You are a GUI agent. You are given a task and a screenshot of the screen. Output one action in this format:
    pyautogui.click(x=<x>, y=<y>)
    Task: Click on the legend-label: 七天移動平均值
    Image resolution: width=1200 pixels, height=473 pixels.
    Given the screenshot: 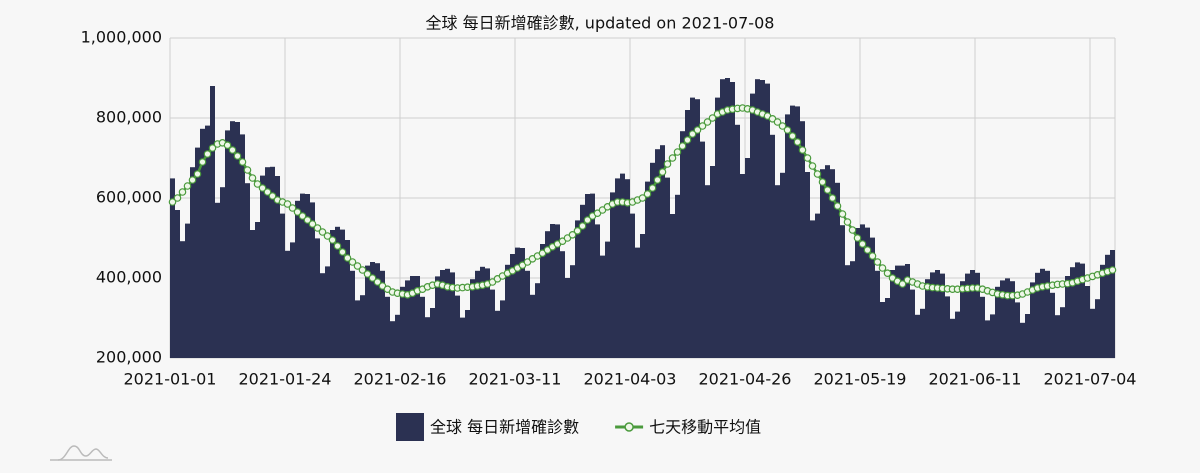 What is the action you would take?
    pyautogui.click(x=705, y=427)
    